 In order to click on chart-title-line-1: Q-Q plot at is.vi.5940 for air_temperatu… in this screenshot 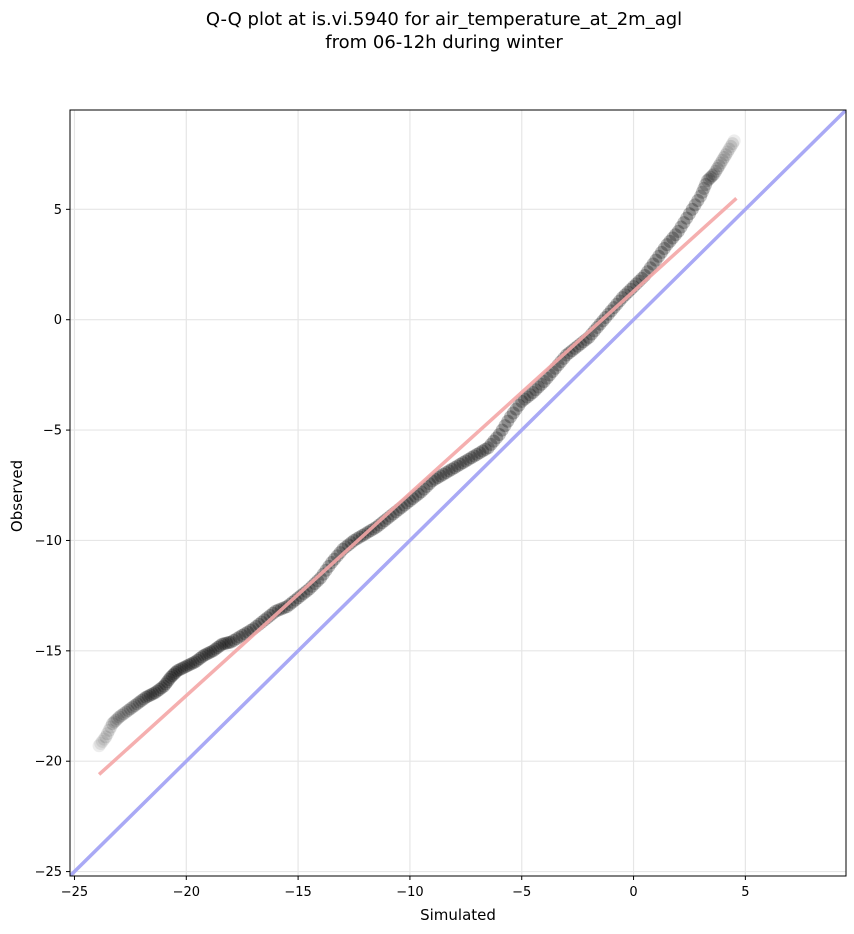, I will do `click(444, 19)`.